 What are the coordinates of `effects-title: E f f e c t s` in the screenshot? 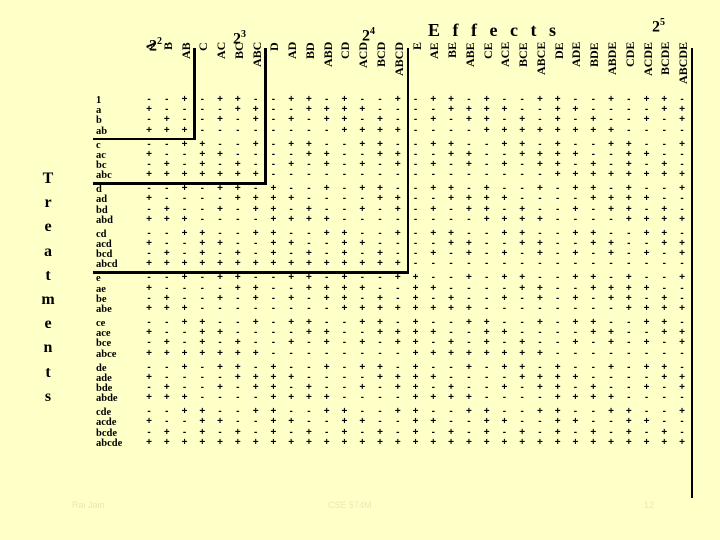 It's located at (494, 30).